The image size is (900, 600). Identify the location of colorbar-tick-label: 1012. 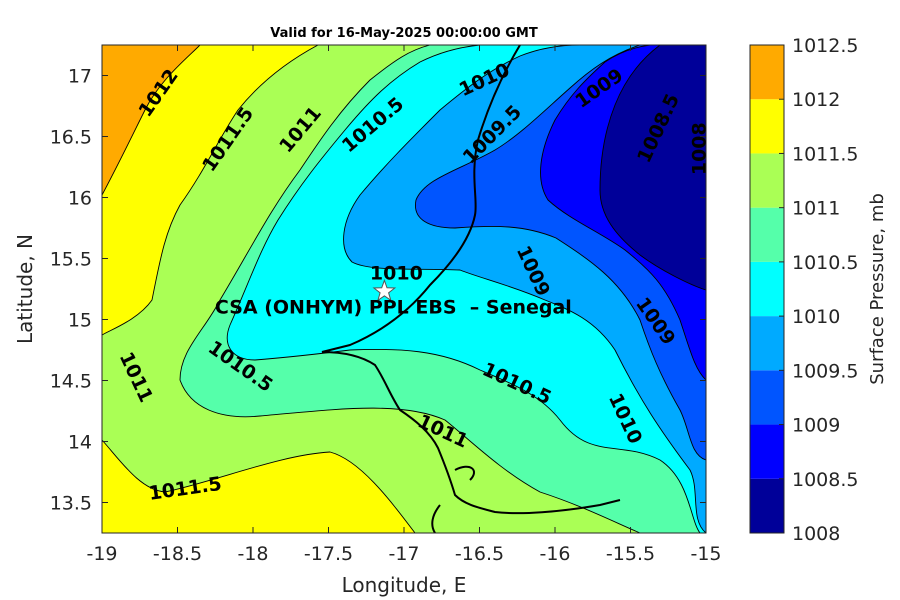
(816, 100).